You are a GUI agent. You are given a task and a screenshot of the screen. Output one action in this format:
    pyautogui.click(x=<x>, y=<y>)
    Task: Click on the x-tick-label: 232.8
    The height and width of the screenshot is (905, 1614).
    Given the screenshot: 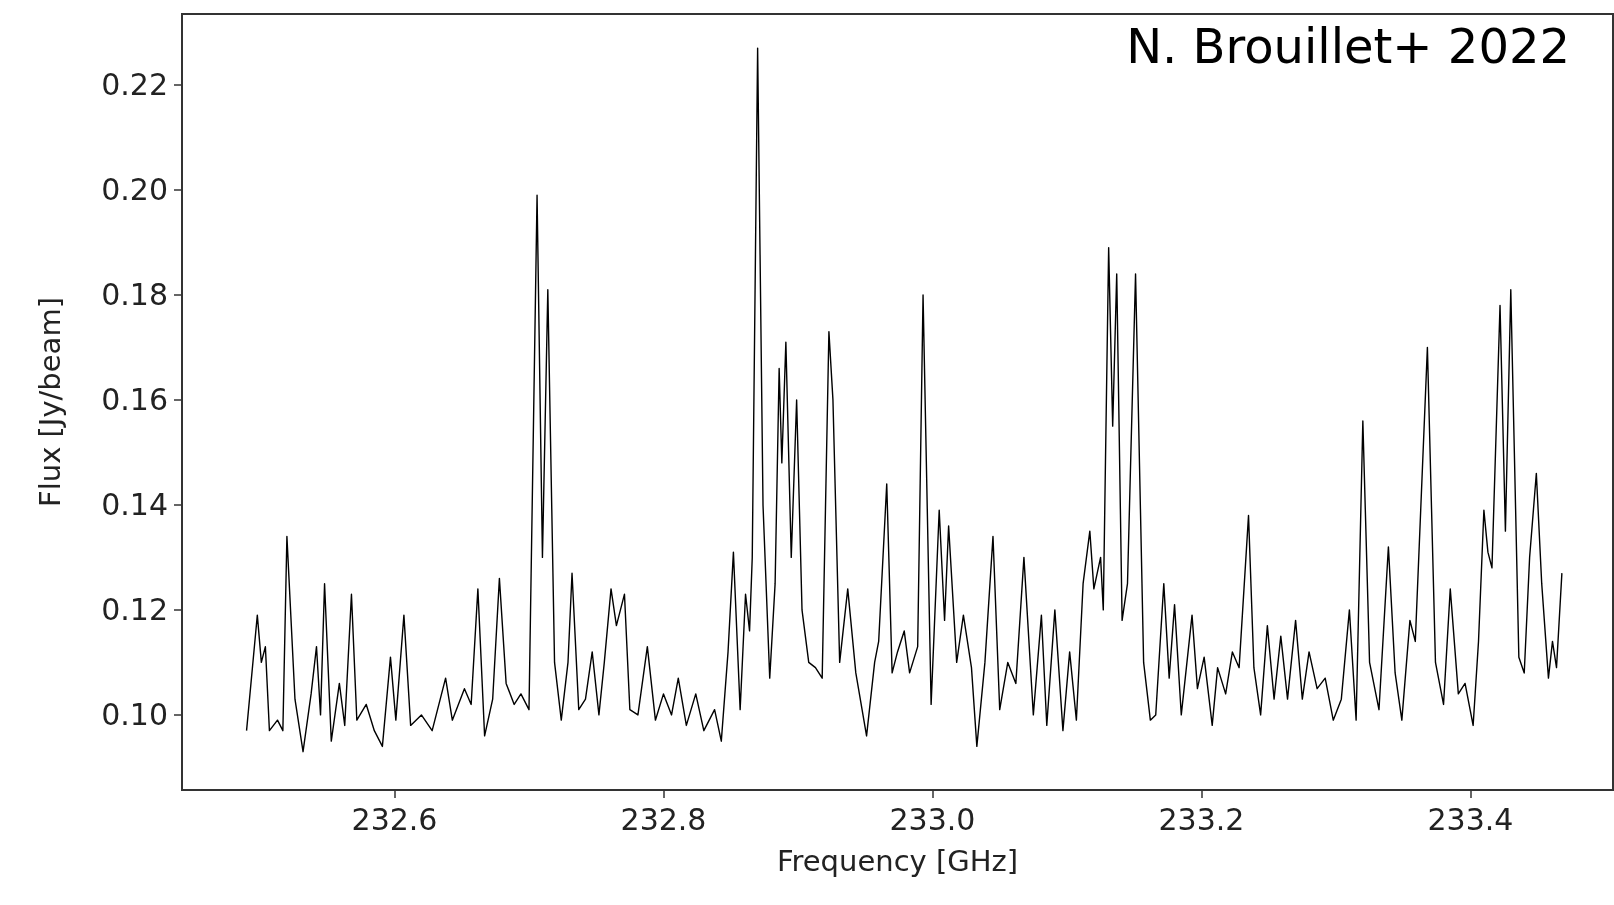 What is the action you would take?
    pyautogui.click(x=663, y=819)
    